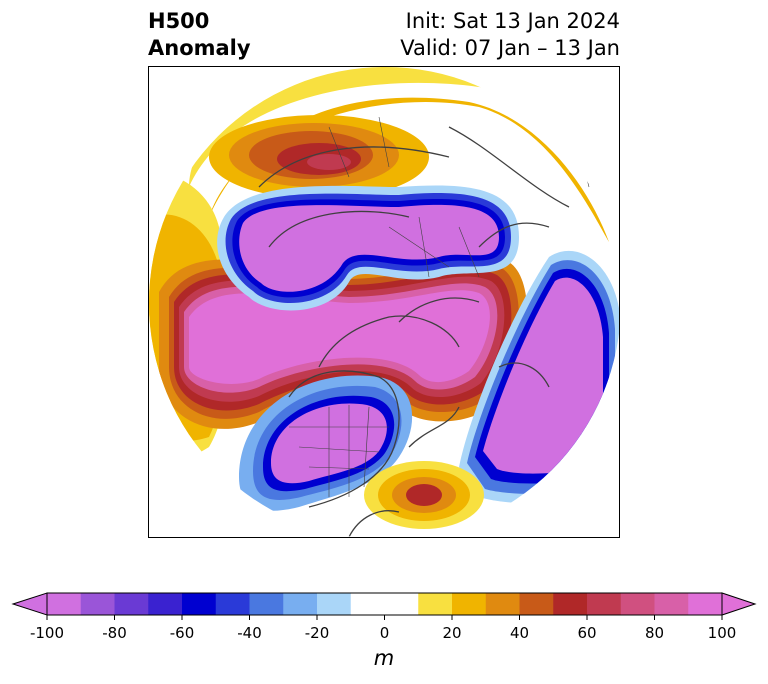  What do you see at coordinates (182, 633) in the screenshot?
I see `colorbar-tick-label: -60` at bounding box center [182, 633].